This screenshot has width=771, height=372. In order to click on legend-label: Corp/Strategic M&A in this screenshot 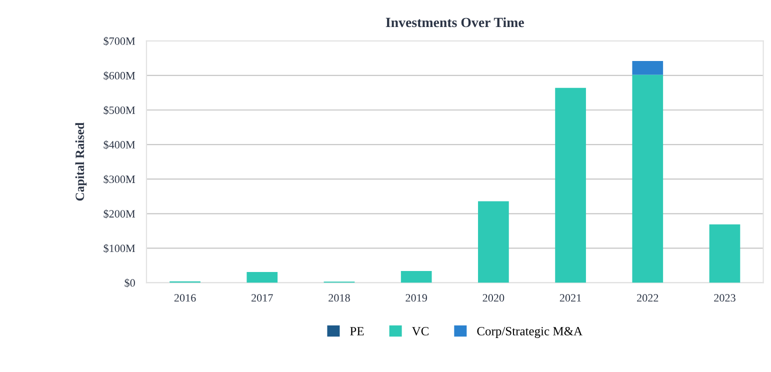, I will do `click(529, 332)`.